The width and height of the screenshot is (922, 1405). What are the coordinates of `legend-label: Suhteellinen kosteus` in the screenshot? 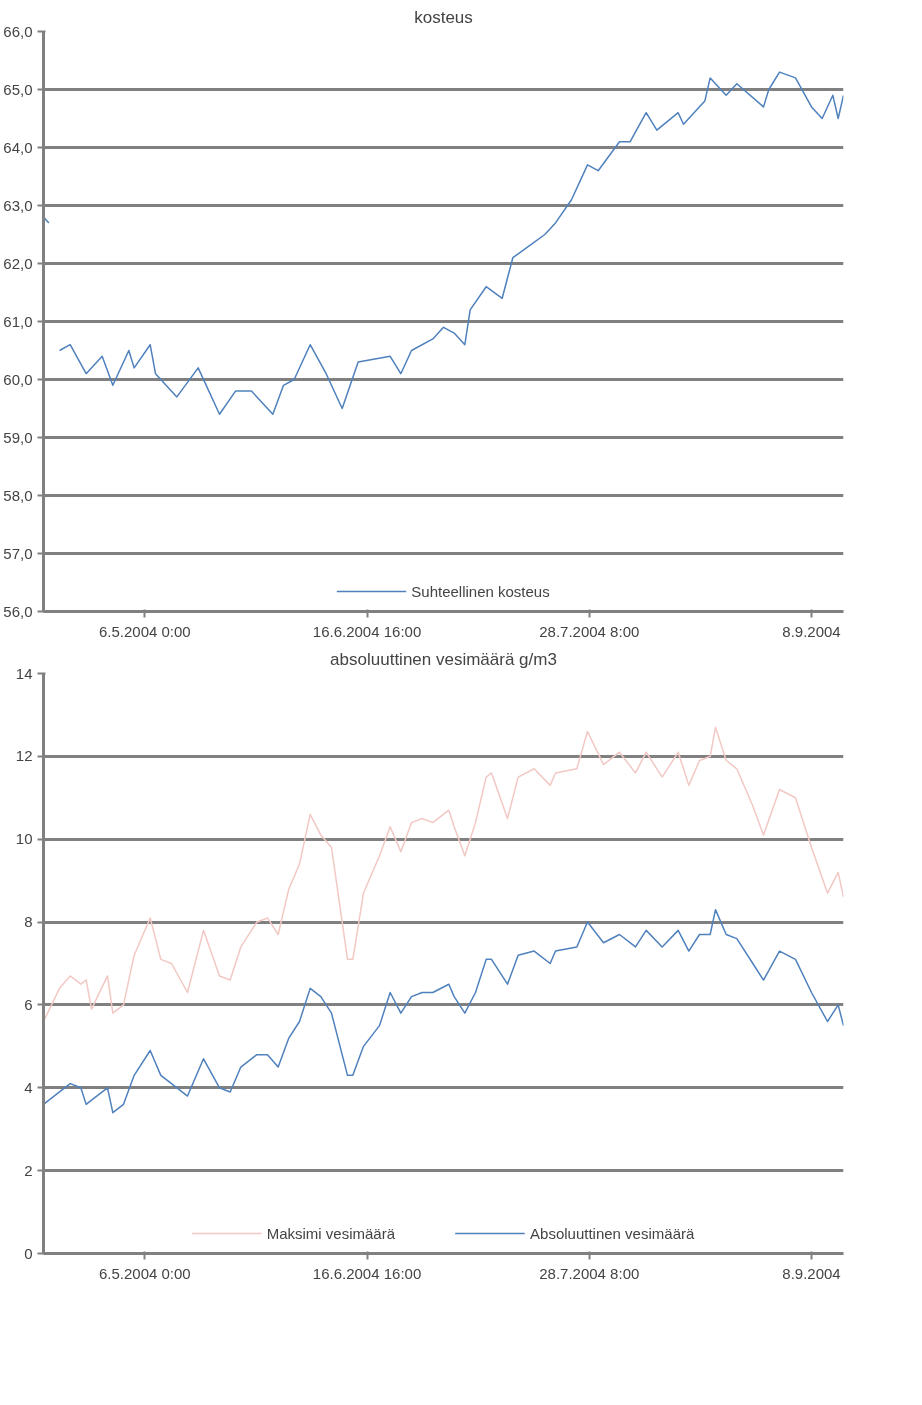 It's located at (480, 591).